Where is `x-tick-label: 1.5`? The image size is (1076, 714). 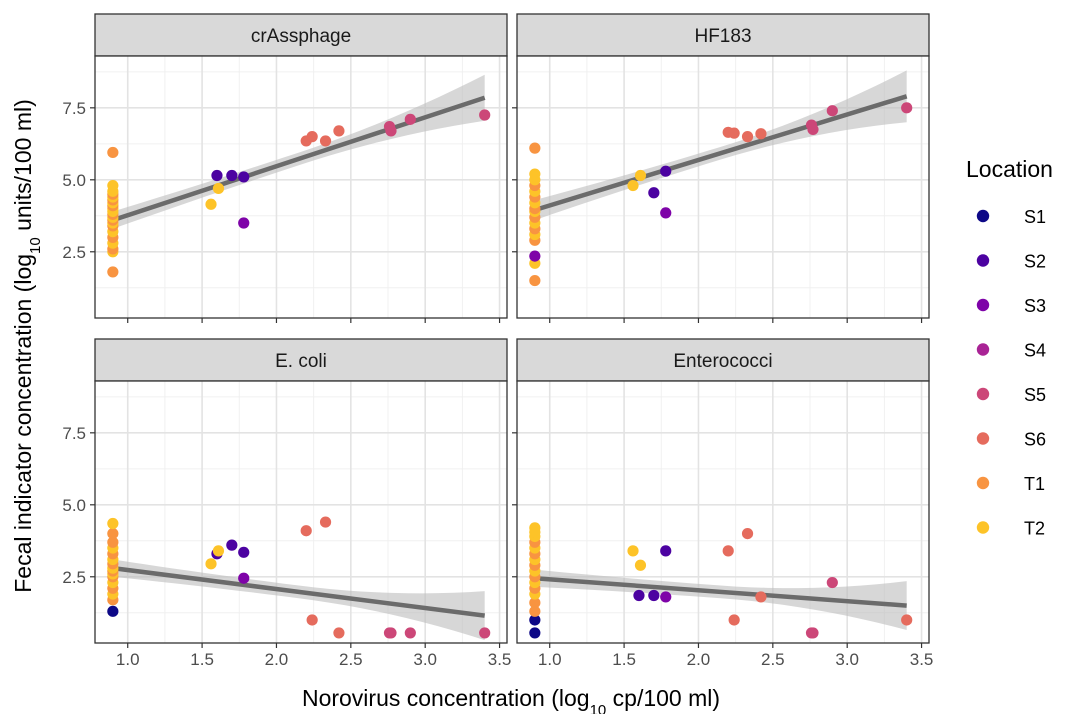 x-tick-label: 1.5 is located at coordinates (202, 659).